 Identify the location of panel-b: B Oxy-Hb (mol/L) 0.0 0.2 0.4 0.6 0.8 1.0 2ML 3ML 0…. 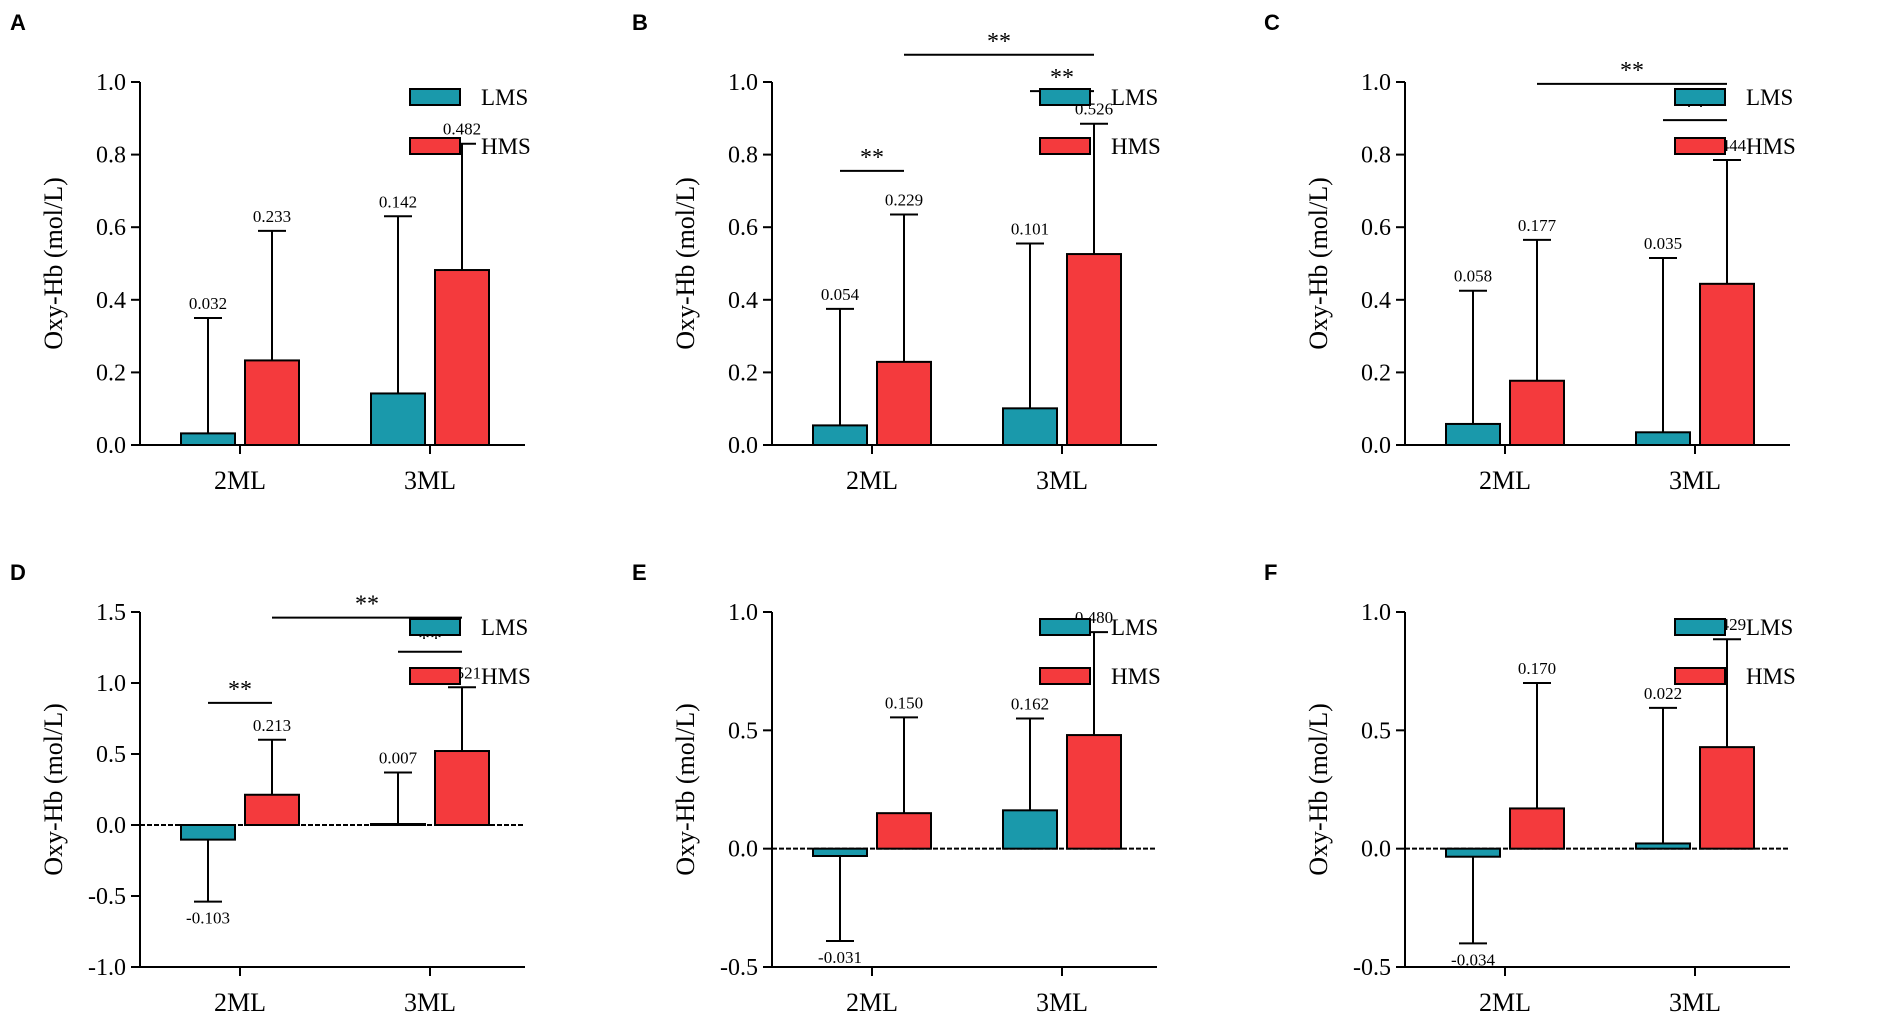
(896, 252).